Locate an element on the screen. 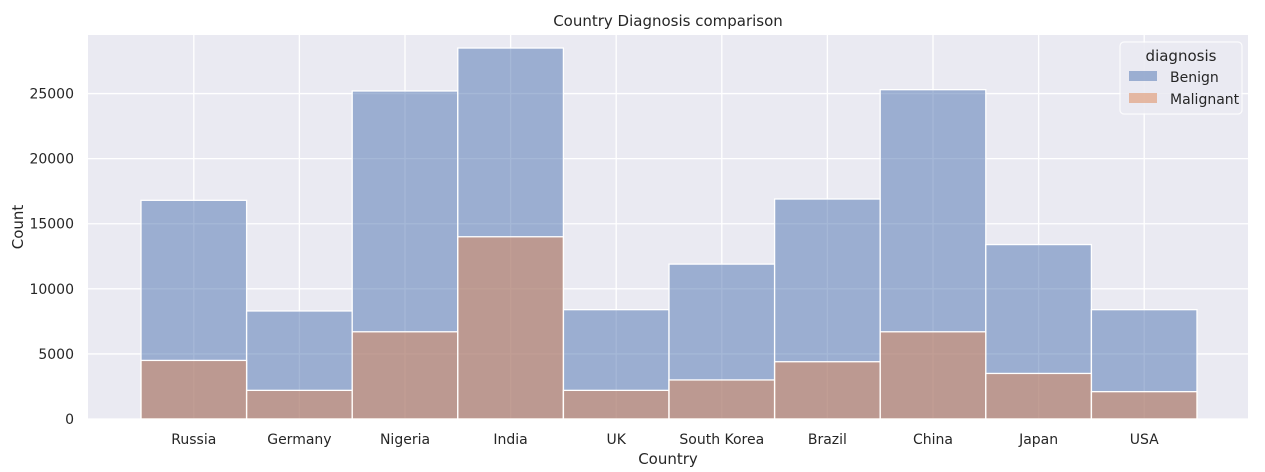 The width and height of the screenshot is (1265, 472). x-tick-label: China is located at coordinates (933, 440).